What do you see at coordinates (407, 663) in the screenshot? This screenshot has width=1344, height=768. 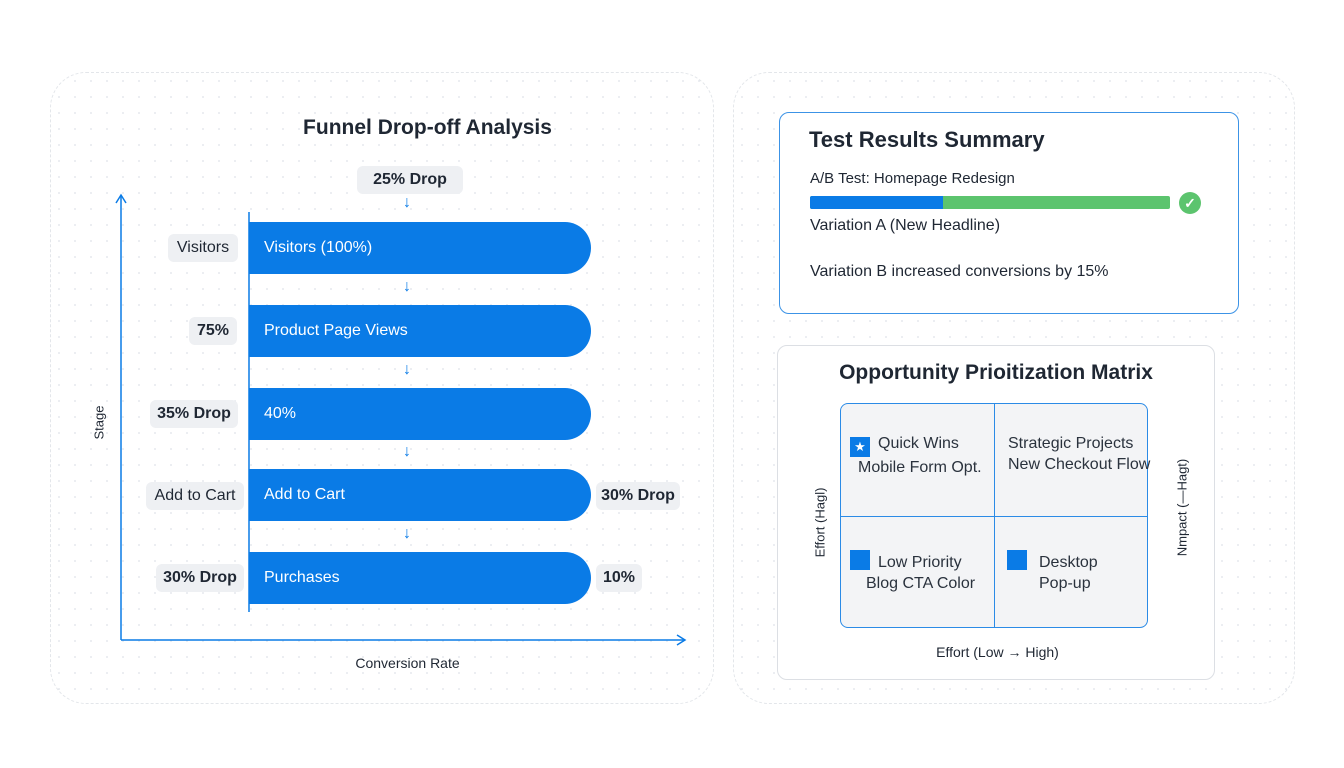 I see `x-axis-label: Conversion Rate` at bounding box center [407, 663].